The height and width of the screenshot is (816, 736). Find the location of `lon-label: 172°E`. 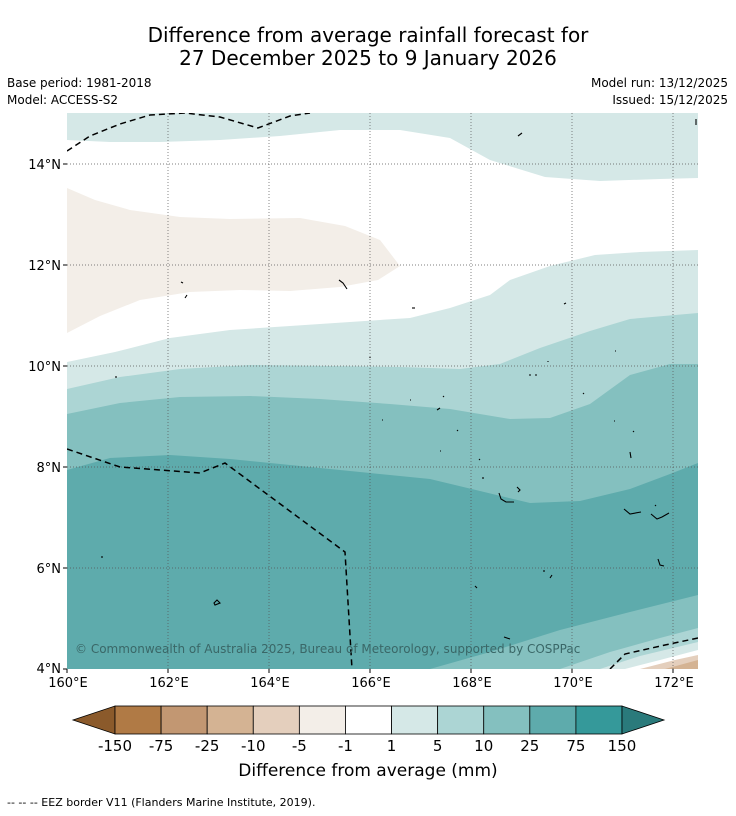

lon-label: 172°E is located at coordinates (674, 683).